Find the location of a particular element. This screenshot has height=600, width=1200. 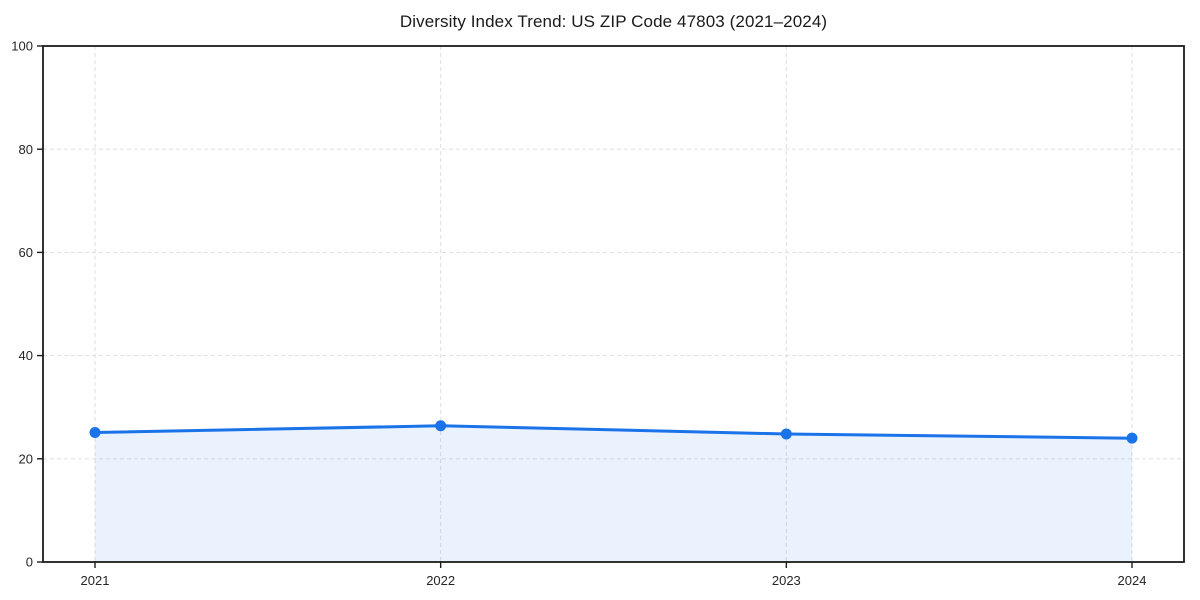

data-point-2024 is located at coordinates (1132, 438).